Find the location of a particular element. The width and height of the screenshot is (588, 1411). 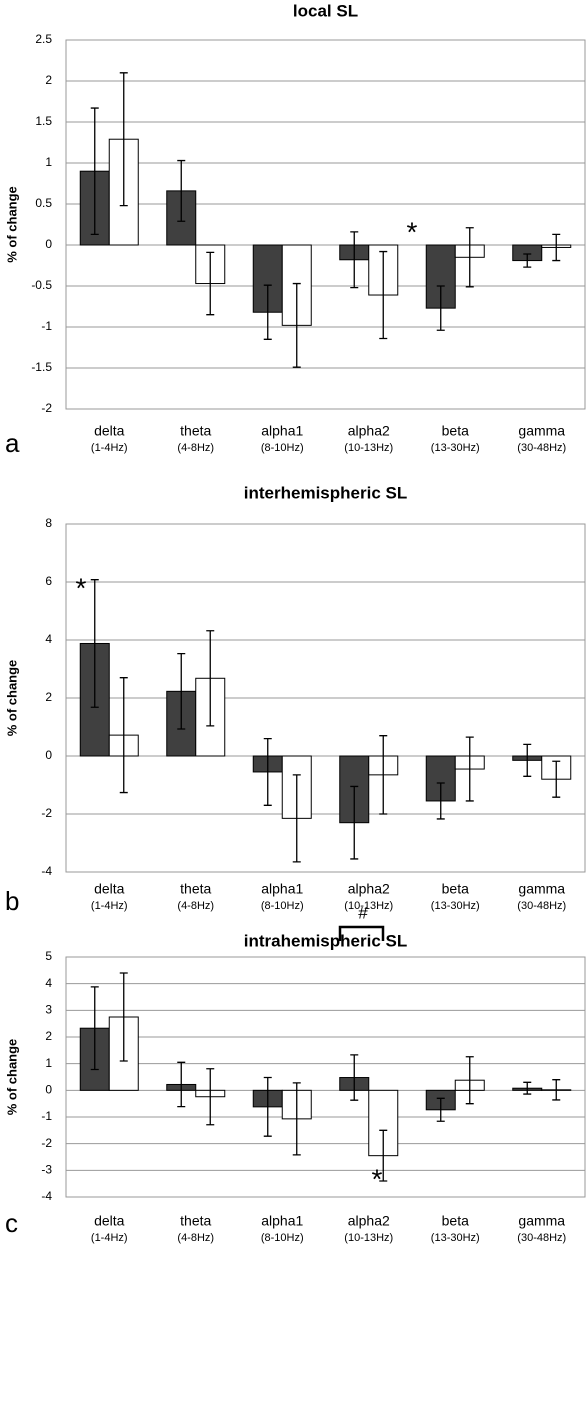

y-tick-label: 2.5 is located at coordinates (43, 39).